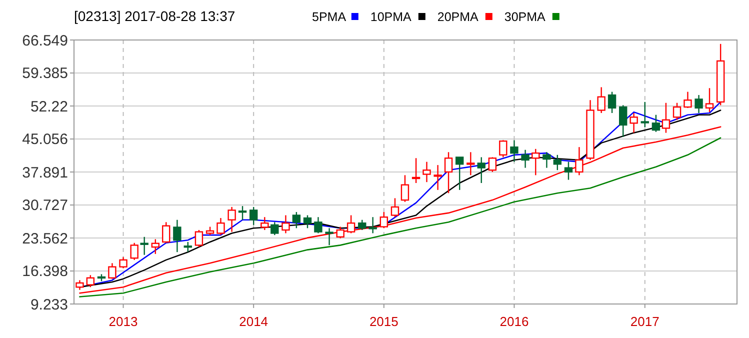 The width and height of the screenshot is (749, 338). What do you see at coordinates (45, 239) in the screenshot?
I see `y-tick-label: 23.562` at bounding box center [45, 239].